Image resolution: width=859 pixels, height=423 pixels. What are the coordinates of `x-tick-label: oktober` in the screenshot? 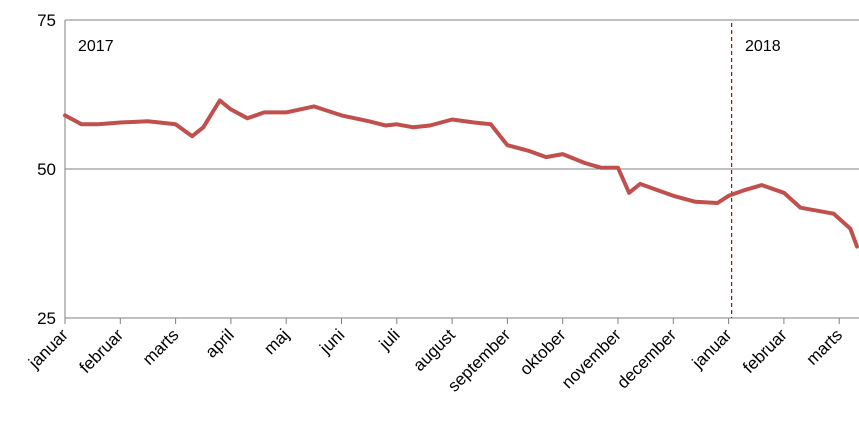 It's located at (543, 352).